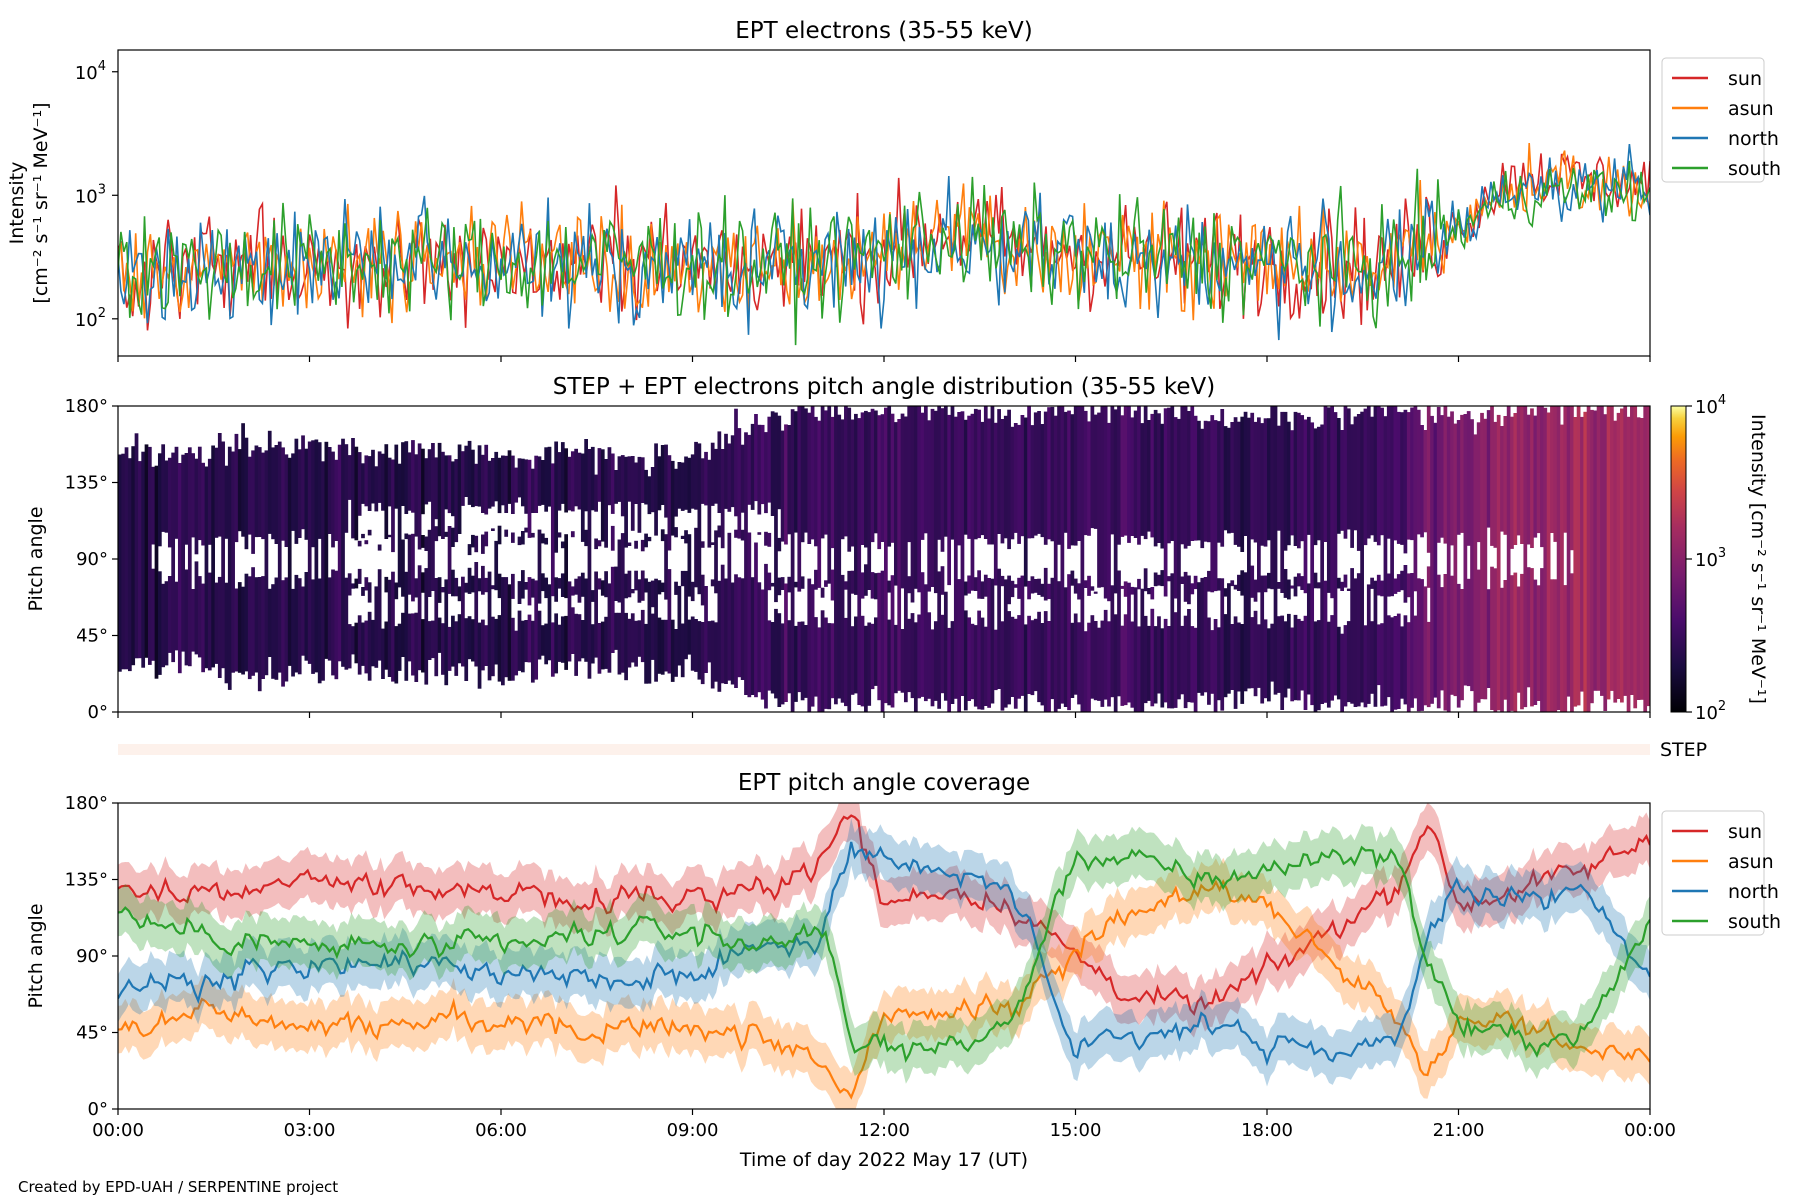 The image size is (1800, 1200). I want to click on pad-y-ticks: 0° 45° 90° 135° 180°, so click(91, 559).